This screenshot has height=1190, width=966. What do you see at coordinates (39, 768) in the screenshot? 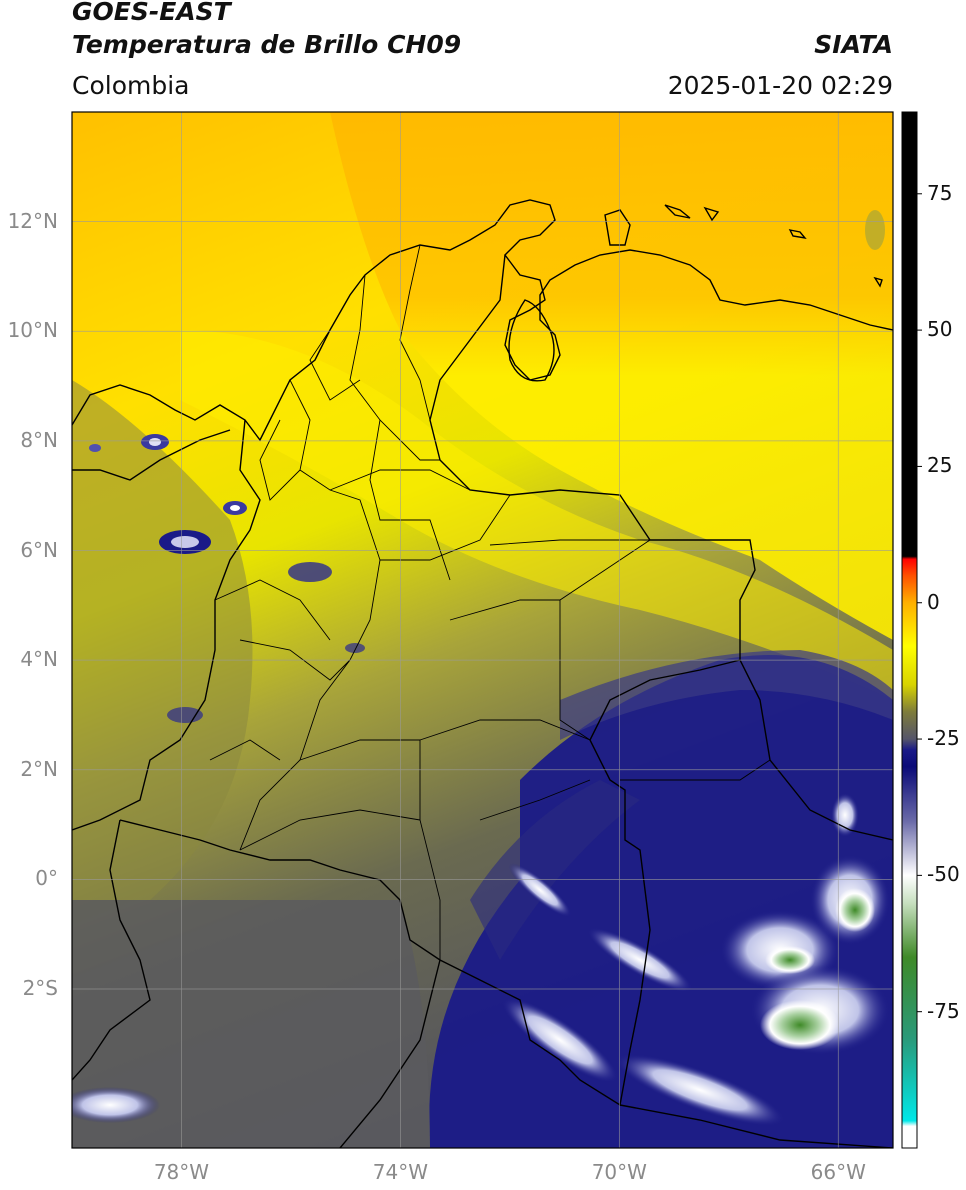
I see `lat-tick-label: 2°N` at bounding box center [39, 768].